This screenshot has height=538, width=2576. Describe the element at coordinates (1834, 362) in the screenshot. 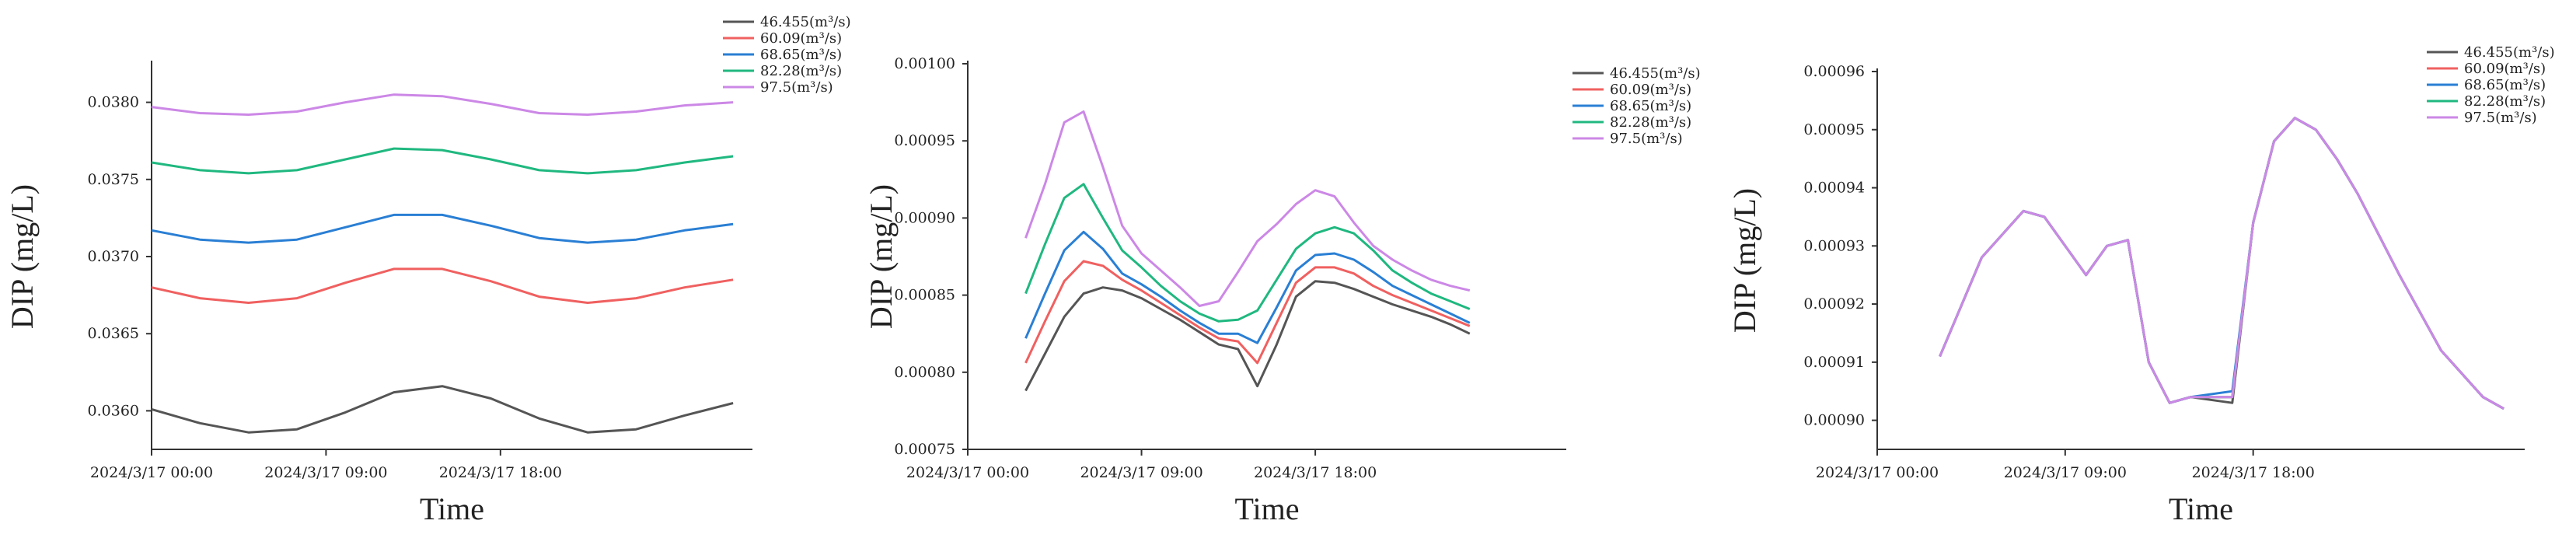

I see `y-tick-label: 0.00091` at that location.